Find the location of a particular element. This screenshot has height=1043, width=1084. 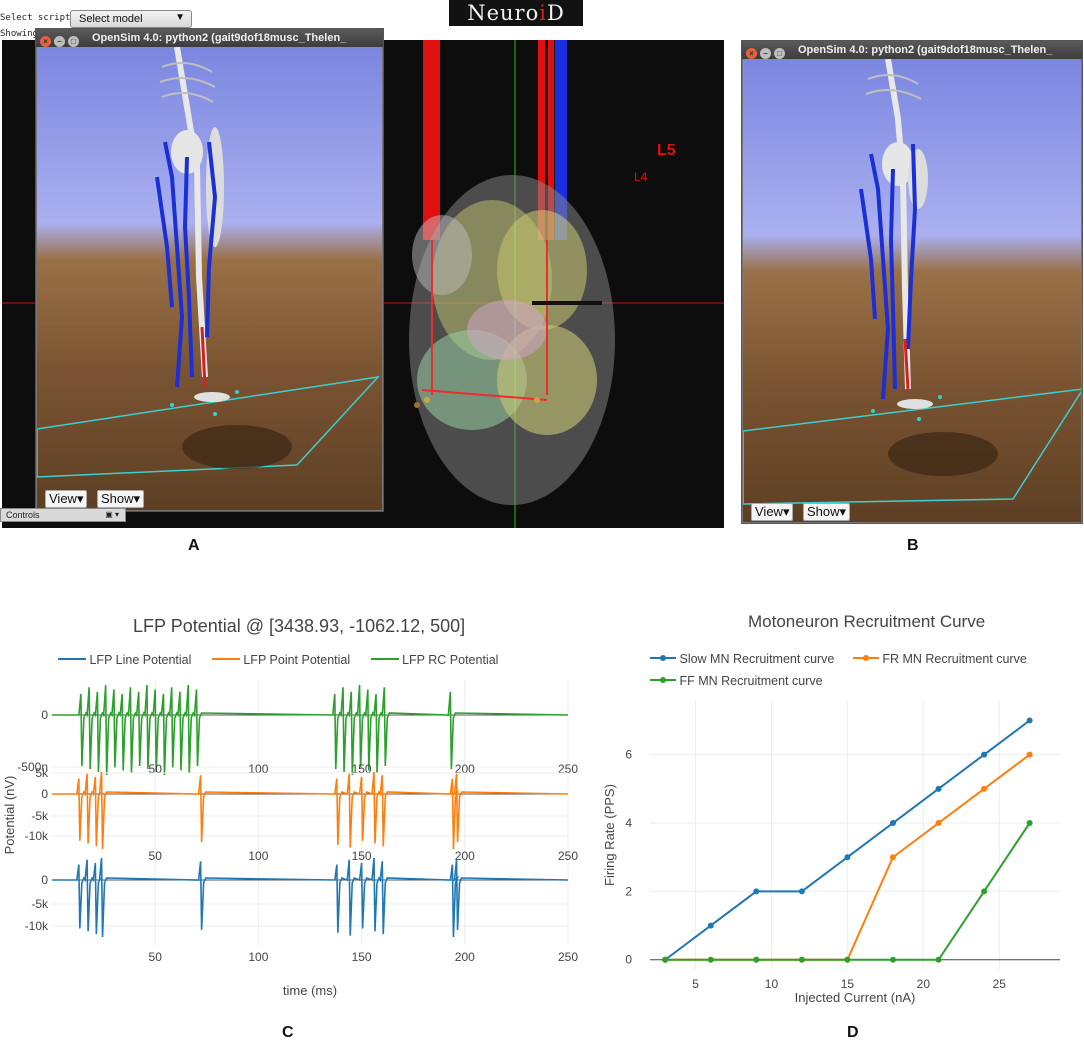

y-tick-label: 2 is located at coordinates (628, 891).